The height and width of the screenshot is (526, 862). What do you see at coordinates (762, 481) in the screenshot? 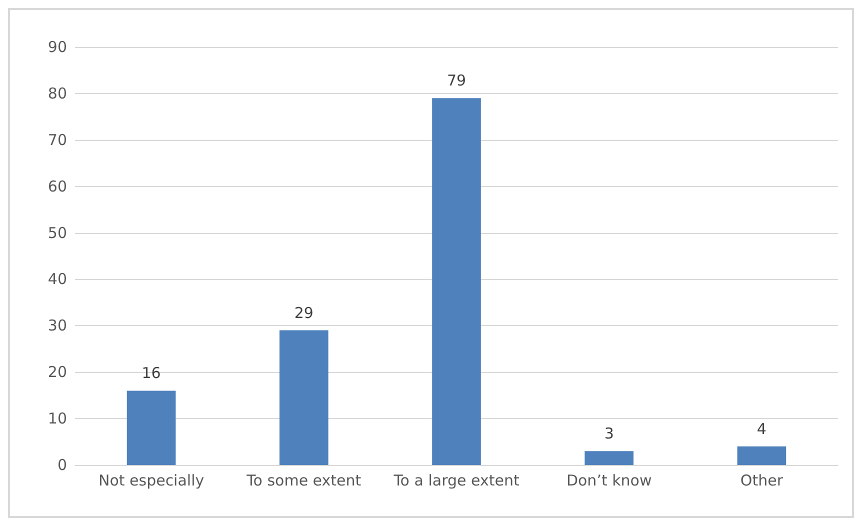
I see `x-tick-label: Other` at bounding box center [762, 481].